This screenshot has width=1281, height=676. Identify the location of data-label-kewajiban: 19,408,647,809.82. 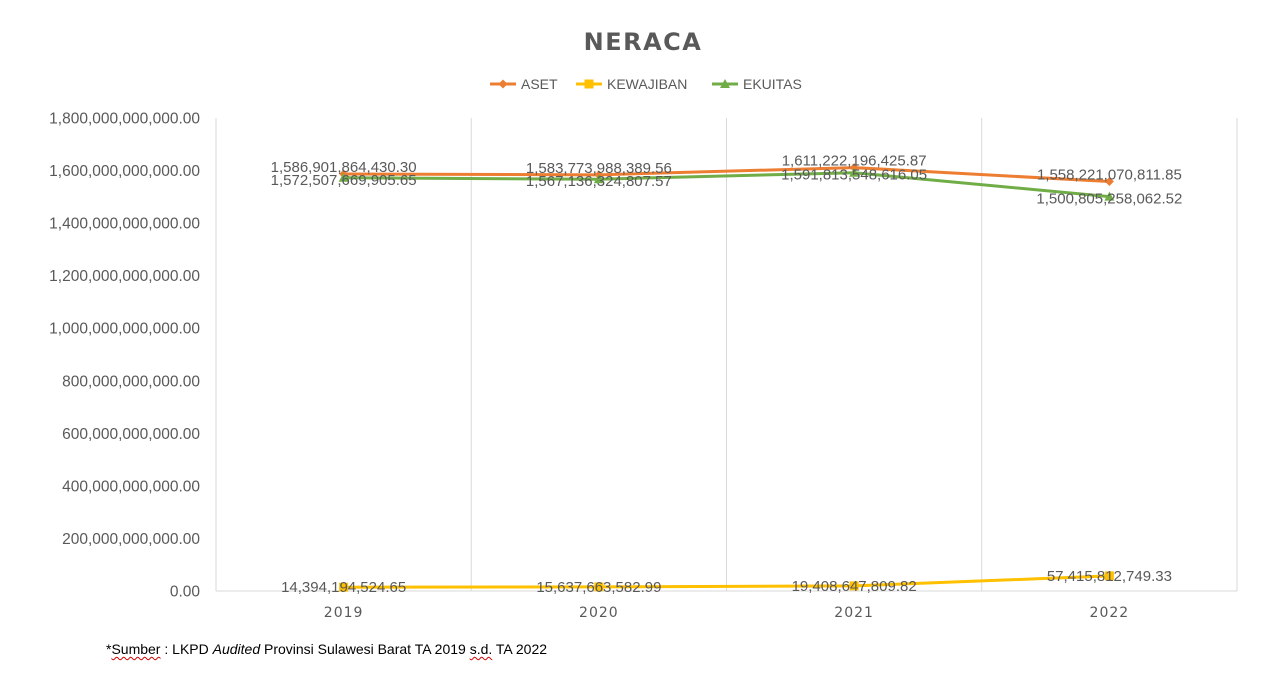
(854, 586).